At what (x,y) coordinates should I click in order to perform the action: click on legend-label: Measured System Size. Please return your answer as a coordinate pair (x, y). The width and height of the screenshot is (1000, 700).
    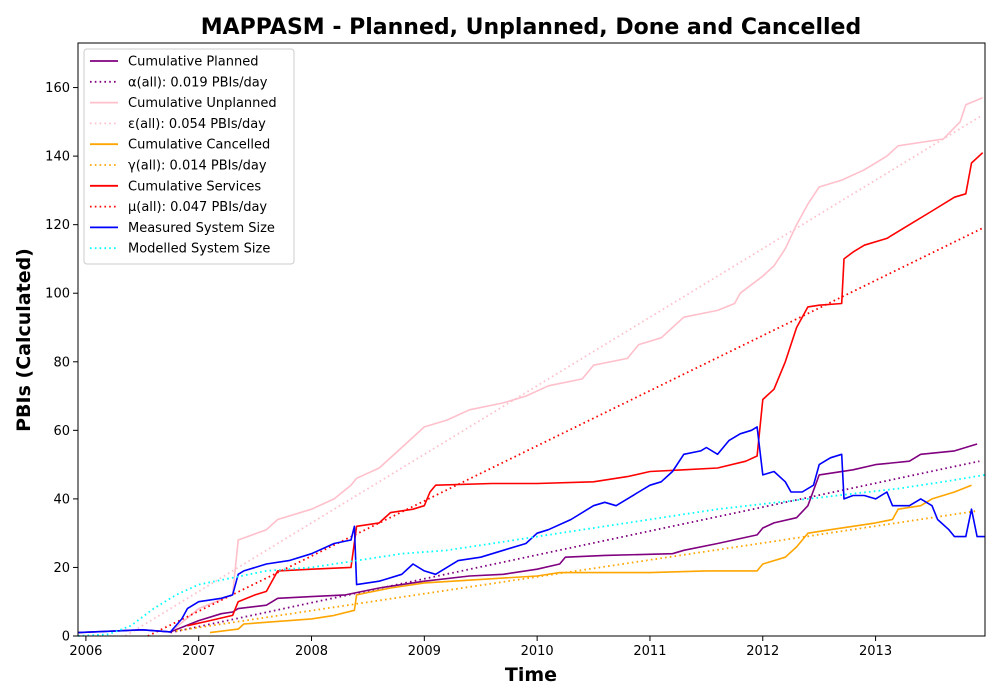
    Looking at the image, I should click on (201, 228).